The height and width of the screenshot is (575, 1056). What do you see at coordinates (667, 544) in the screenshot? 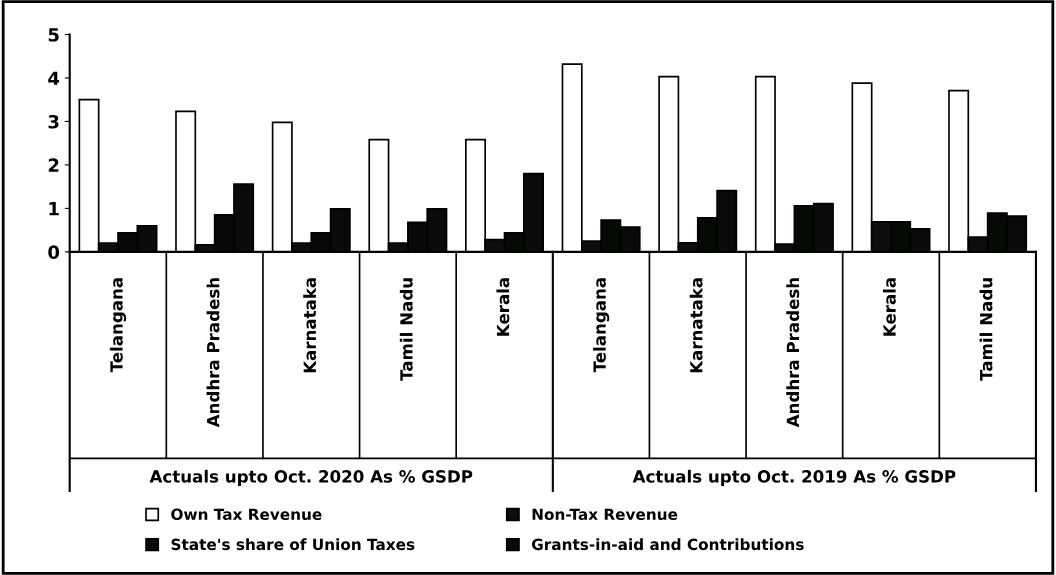
I see `legend-label: Grants-in-aid and Contributions` at bounding box center [667, 544].